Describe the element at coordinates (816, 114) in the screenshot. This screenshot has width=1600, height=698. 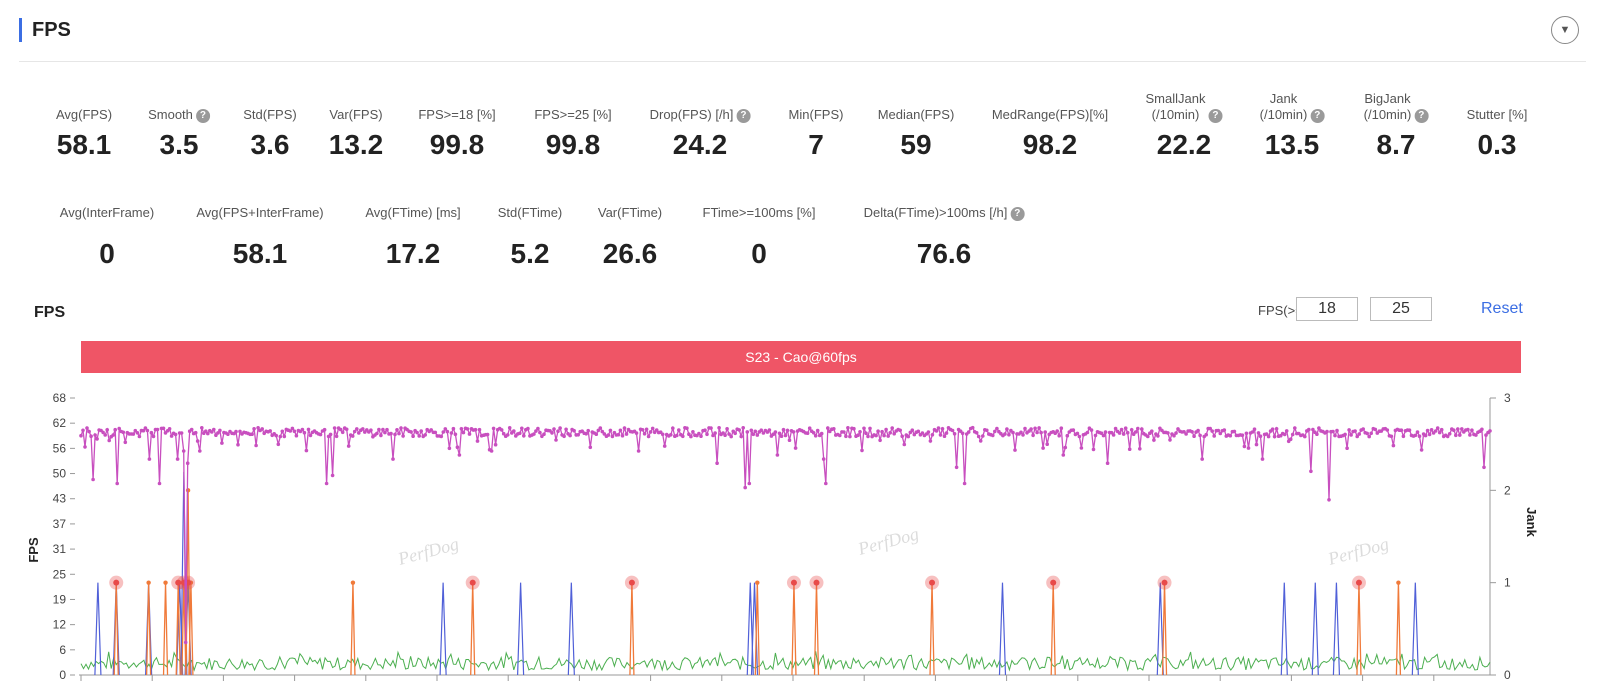
I see `stat-label-text: Min(FPS)` at that location.